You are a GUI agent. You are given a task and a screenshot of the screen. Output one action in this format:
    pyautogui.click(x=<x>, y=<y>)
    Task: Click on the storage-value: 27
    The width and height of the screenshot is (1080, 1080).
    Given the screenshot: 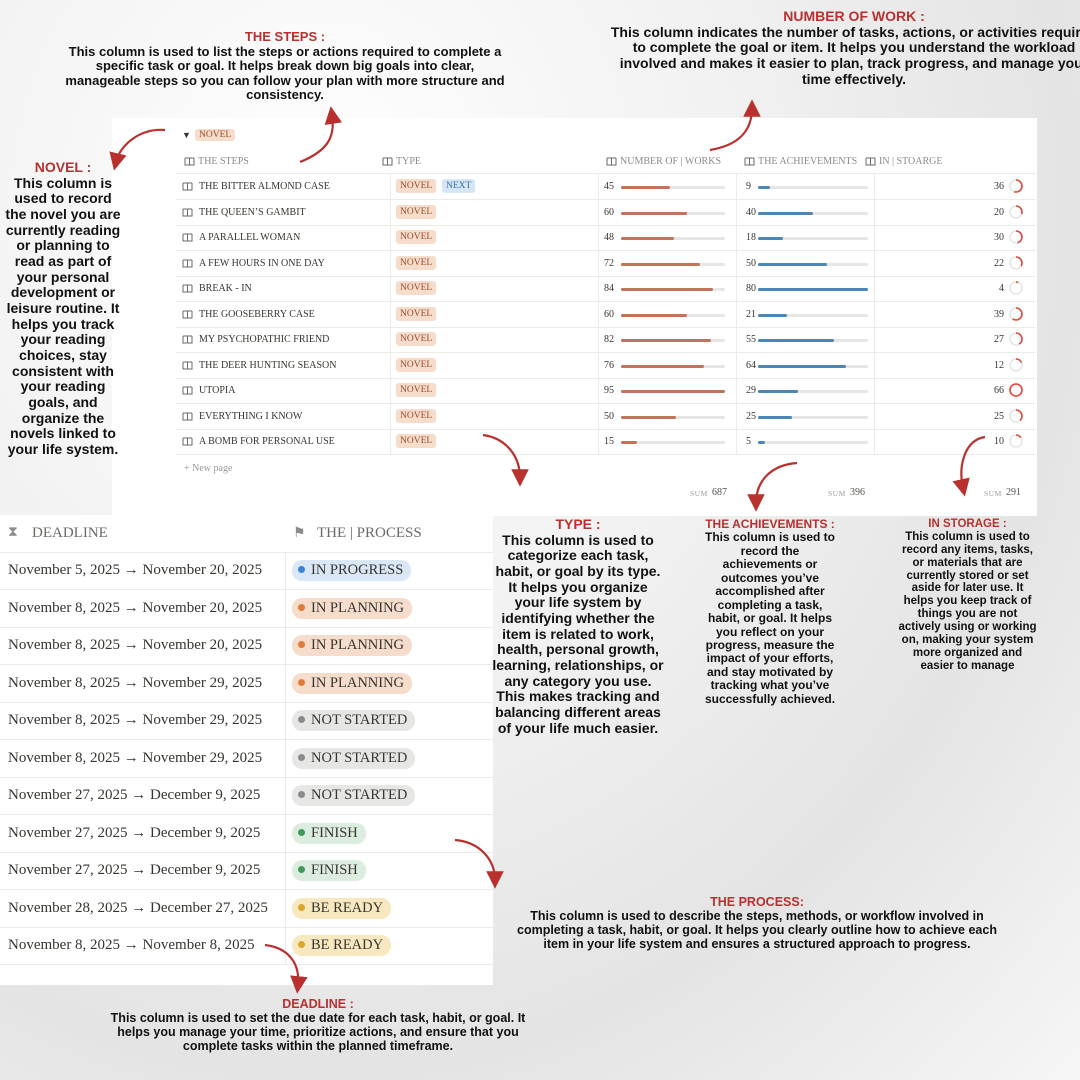 What is the action you would take?
    pyautogui.click(x=999, y=339)
    